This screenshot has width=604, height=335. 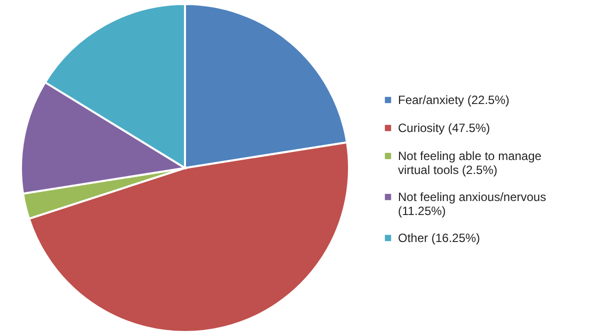 I want to click on legend-label: Not feeling able to manage virtual tools (2.5%), so click(x=470, y=163).